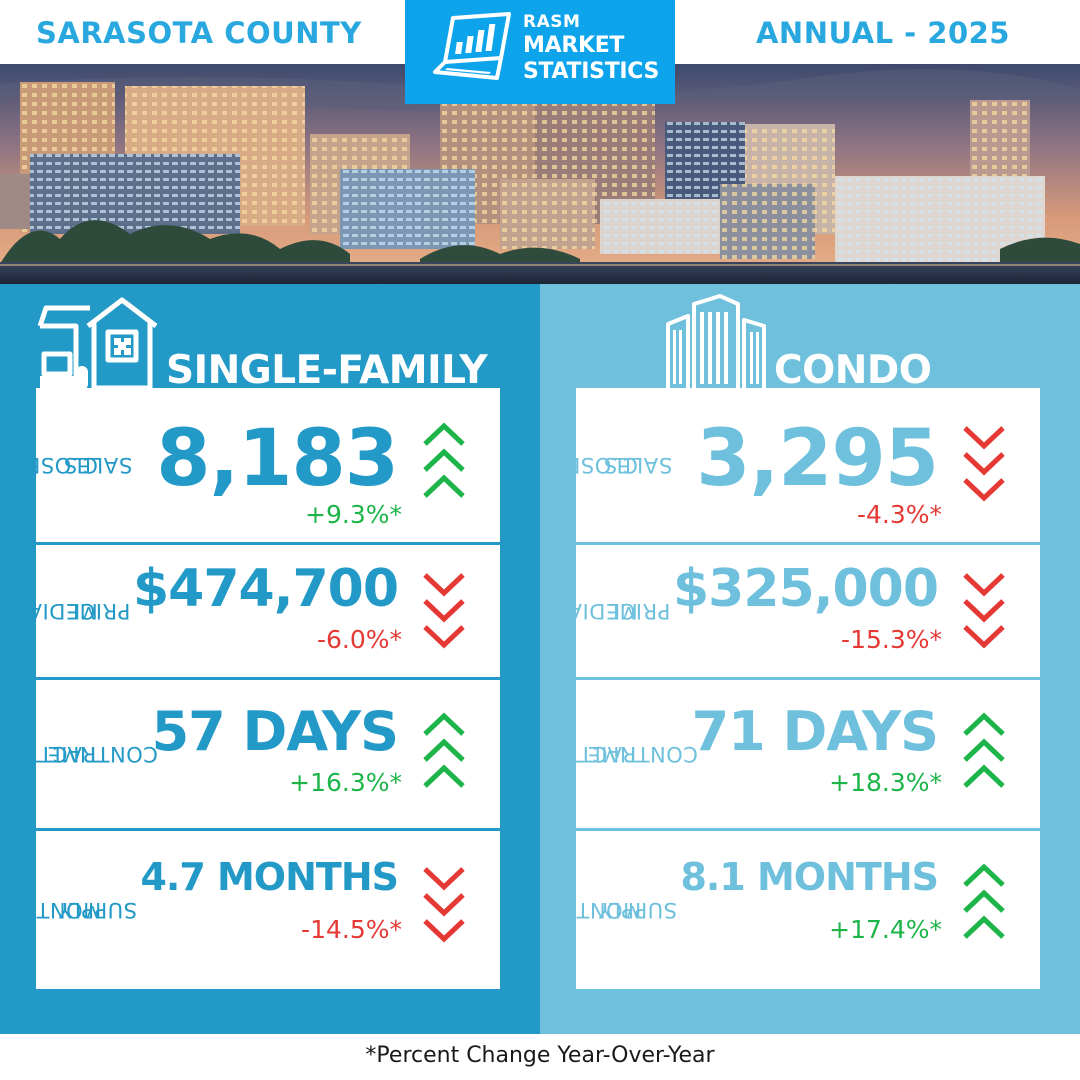 This screenshot has width=1080, height=1080. Describe the element at coordinates (277, 459) in the screenshot. I see `metric-value: 8,183` at that location.